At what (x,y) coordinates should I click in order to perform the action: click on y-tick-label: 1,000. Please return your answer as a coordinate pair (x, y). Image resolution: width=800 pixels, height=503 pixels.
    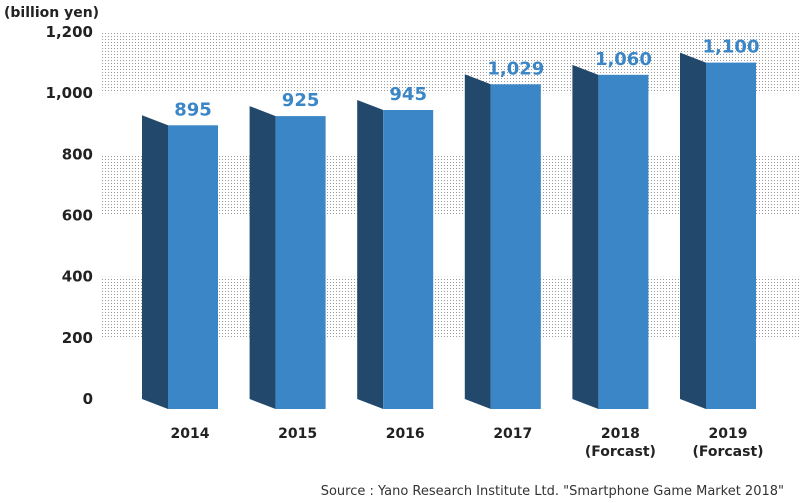
    Looking at the image, I should click on (69, 93).